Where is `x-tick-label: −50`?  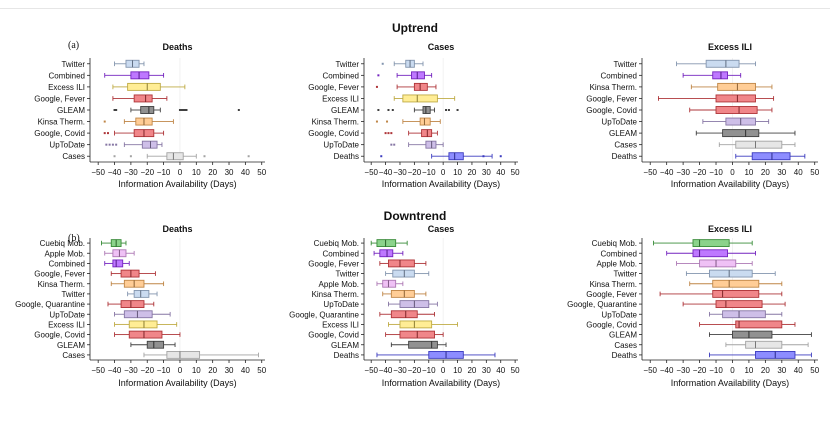 x-tick-label: −50 is located at coordinates (371, 370).